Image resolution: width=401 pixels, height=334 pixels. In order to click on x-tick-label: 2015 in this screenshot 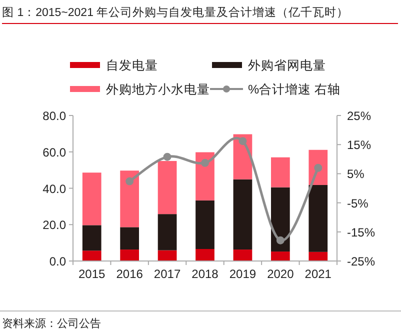, I will do `click(92, 274)`.